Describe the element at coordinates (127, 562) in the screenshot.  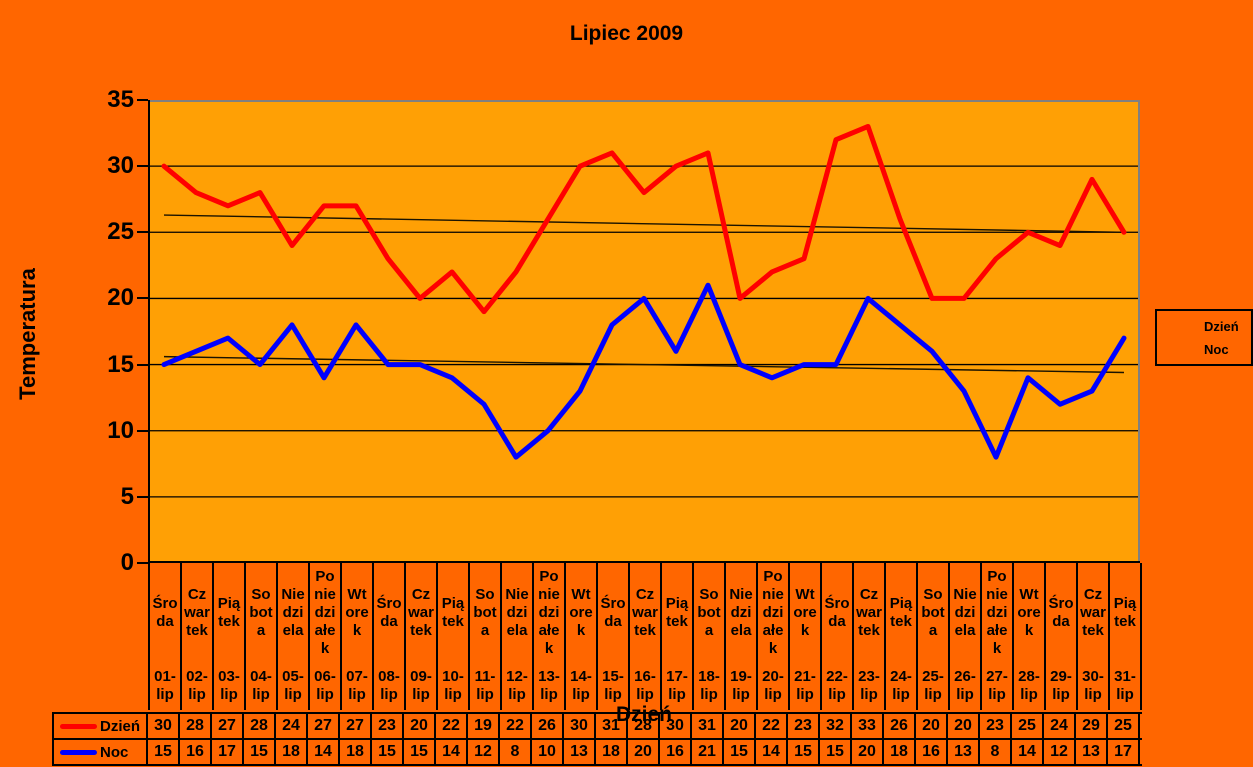
I see `y-tick-label-0: 0` at that location.